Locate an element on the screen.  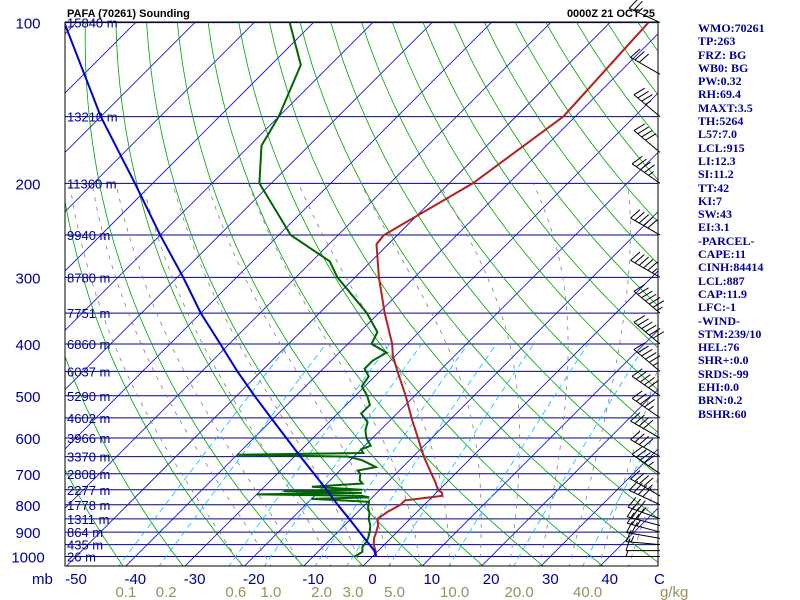
temperature-tick-label: -40 is located at coordinates (135, 579).